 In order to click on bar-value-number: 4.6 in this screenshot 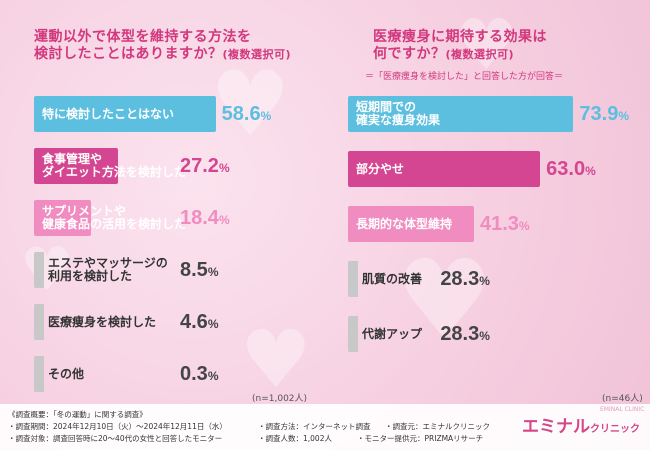, I will do `click(194, 322)`.